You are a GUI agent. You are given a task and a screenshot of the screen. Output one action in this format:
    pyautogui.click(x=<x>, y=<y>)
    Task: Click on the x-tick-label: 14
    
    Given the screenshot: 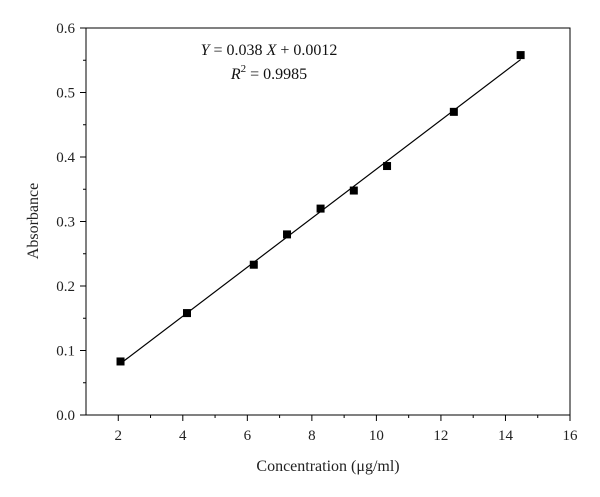 What is the action you would take?
    pyautogui.click(x=506, y=436)
    